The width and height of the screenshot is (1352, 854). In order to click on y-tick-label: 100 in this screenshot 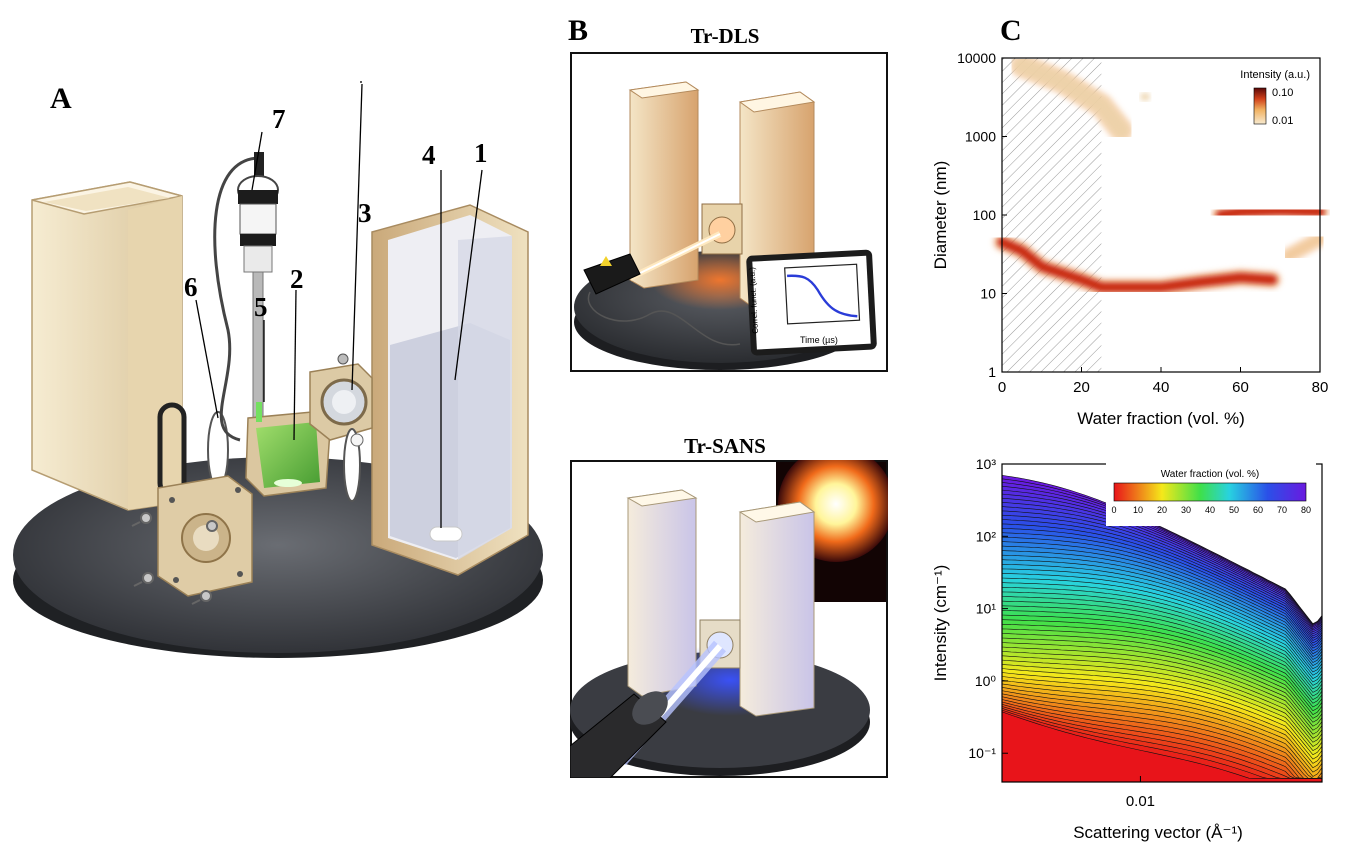, I will do `click(985, 215)`.